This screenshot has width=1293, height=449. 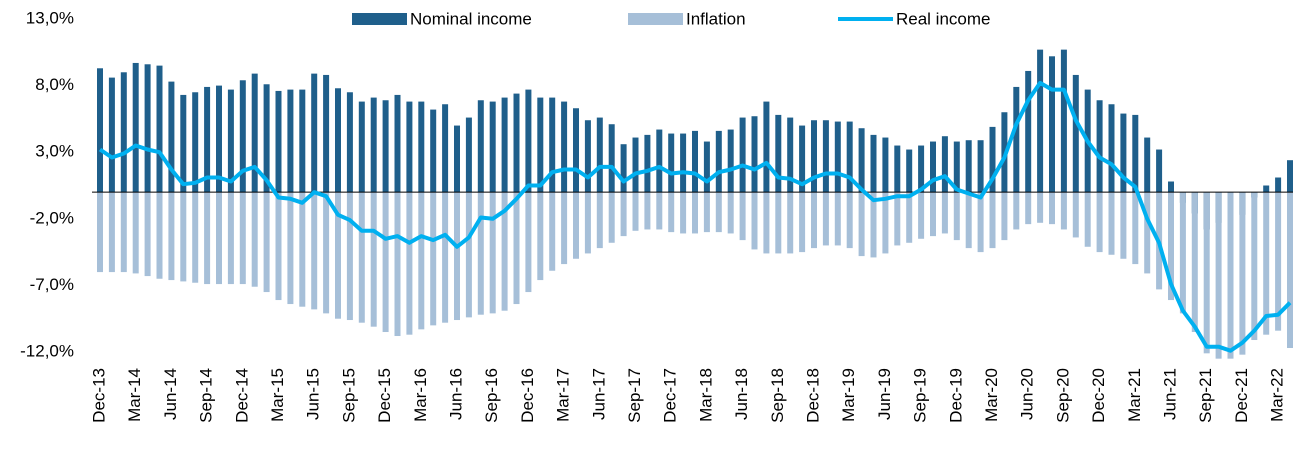 I want to click on x-tick-label: Sep-17, so click(x=634, y=395).